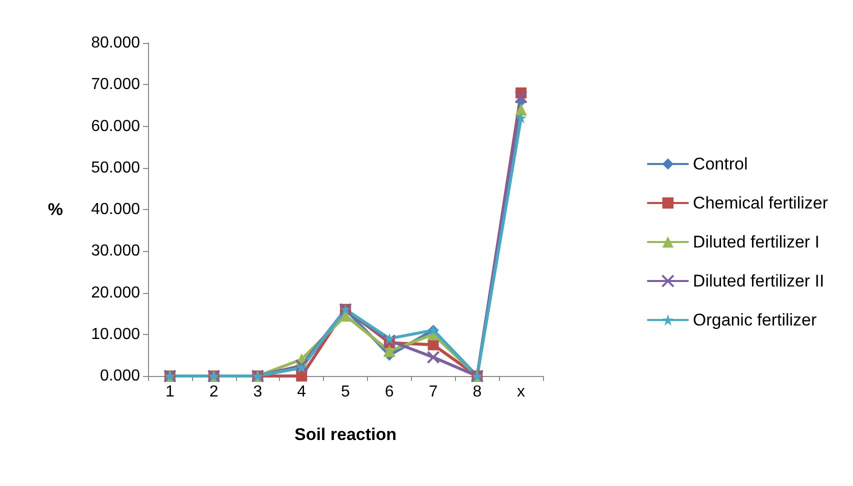 The image size is (853, 486). I want to click on x-axis-title: Soil reaction, so click(345, 434).